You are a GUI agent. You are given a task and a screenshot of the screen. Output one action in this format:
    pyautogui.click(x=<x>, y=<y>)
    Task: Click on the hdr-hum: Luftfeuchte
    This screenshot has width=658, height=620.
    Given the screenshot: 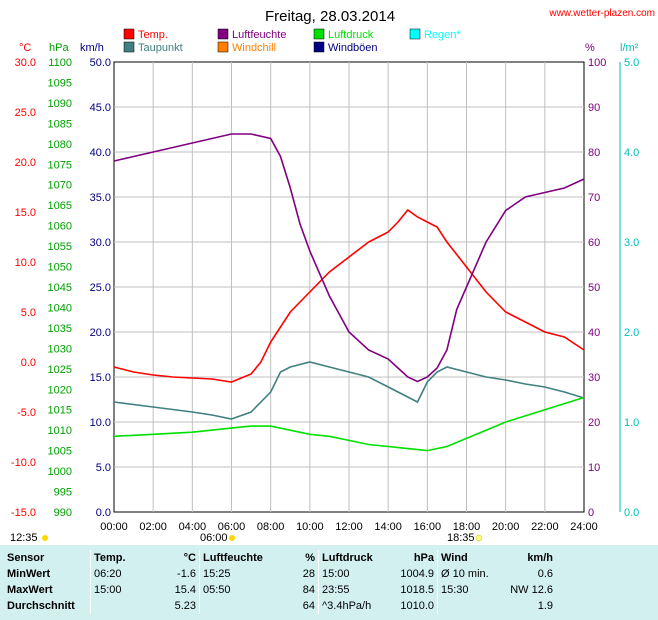 What is the action you would take?
    pyautogui.click(x=237, y=558)
    